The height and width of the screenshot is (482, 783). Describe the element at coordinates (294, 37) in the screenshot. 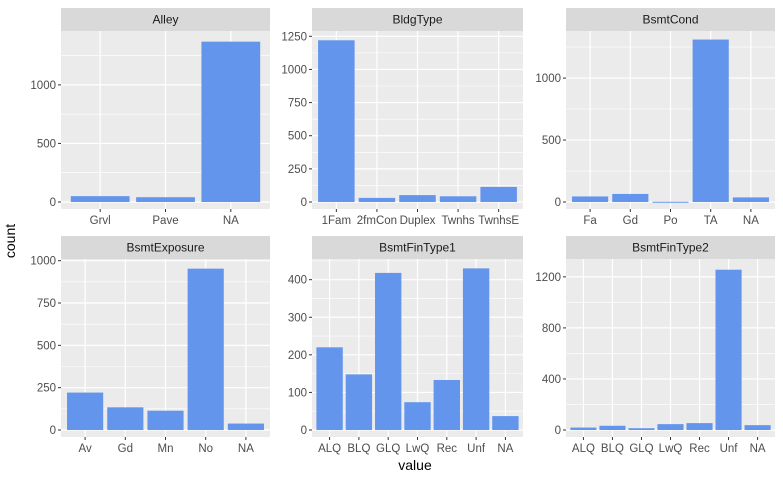

I see `y-tick-label: 1250` at that location.